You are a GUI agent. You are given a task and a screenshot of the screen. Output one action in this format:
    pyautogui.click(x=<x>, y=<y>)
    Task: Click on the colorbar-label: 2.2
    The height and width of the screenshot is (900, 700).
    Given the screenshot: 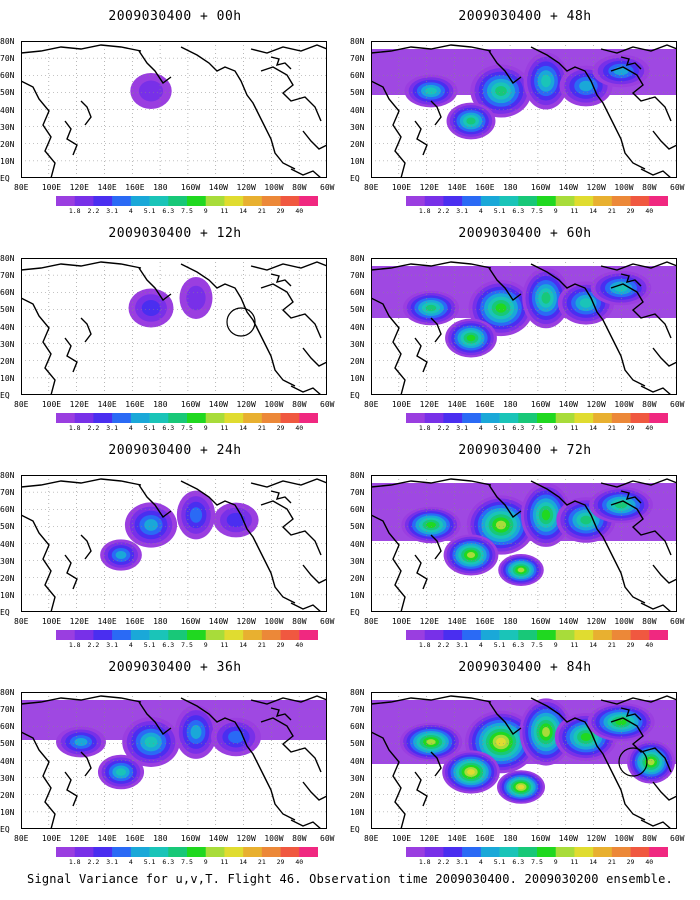 What is the action you would take?
    pyautogui.click(x=443, y=862)
    